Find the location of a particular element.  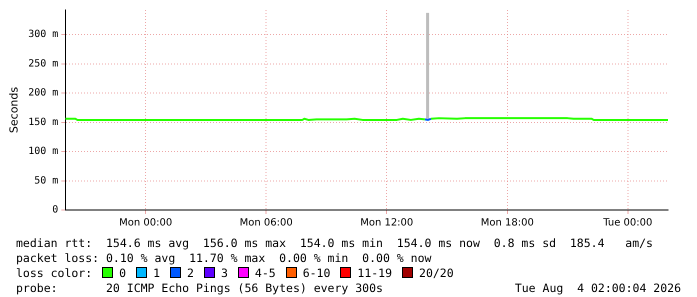

legend-label: 6-10 is located at coordinates (316, 273).